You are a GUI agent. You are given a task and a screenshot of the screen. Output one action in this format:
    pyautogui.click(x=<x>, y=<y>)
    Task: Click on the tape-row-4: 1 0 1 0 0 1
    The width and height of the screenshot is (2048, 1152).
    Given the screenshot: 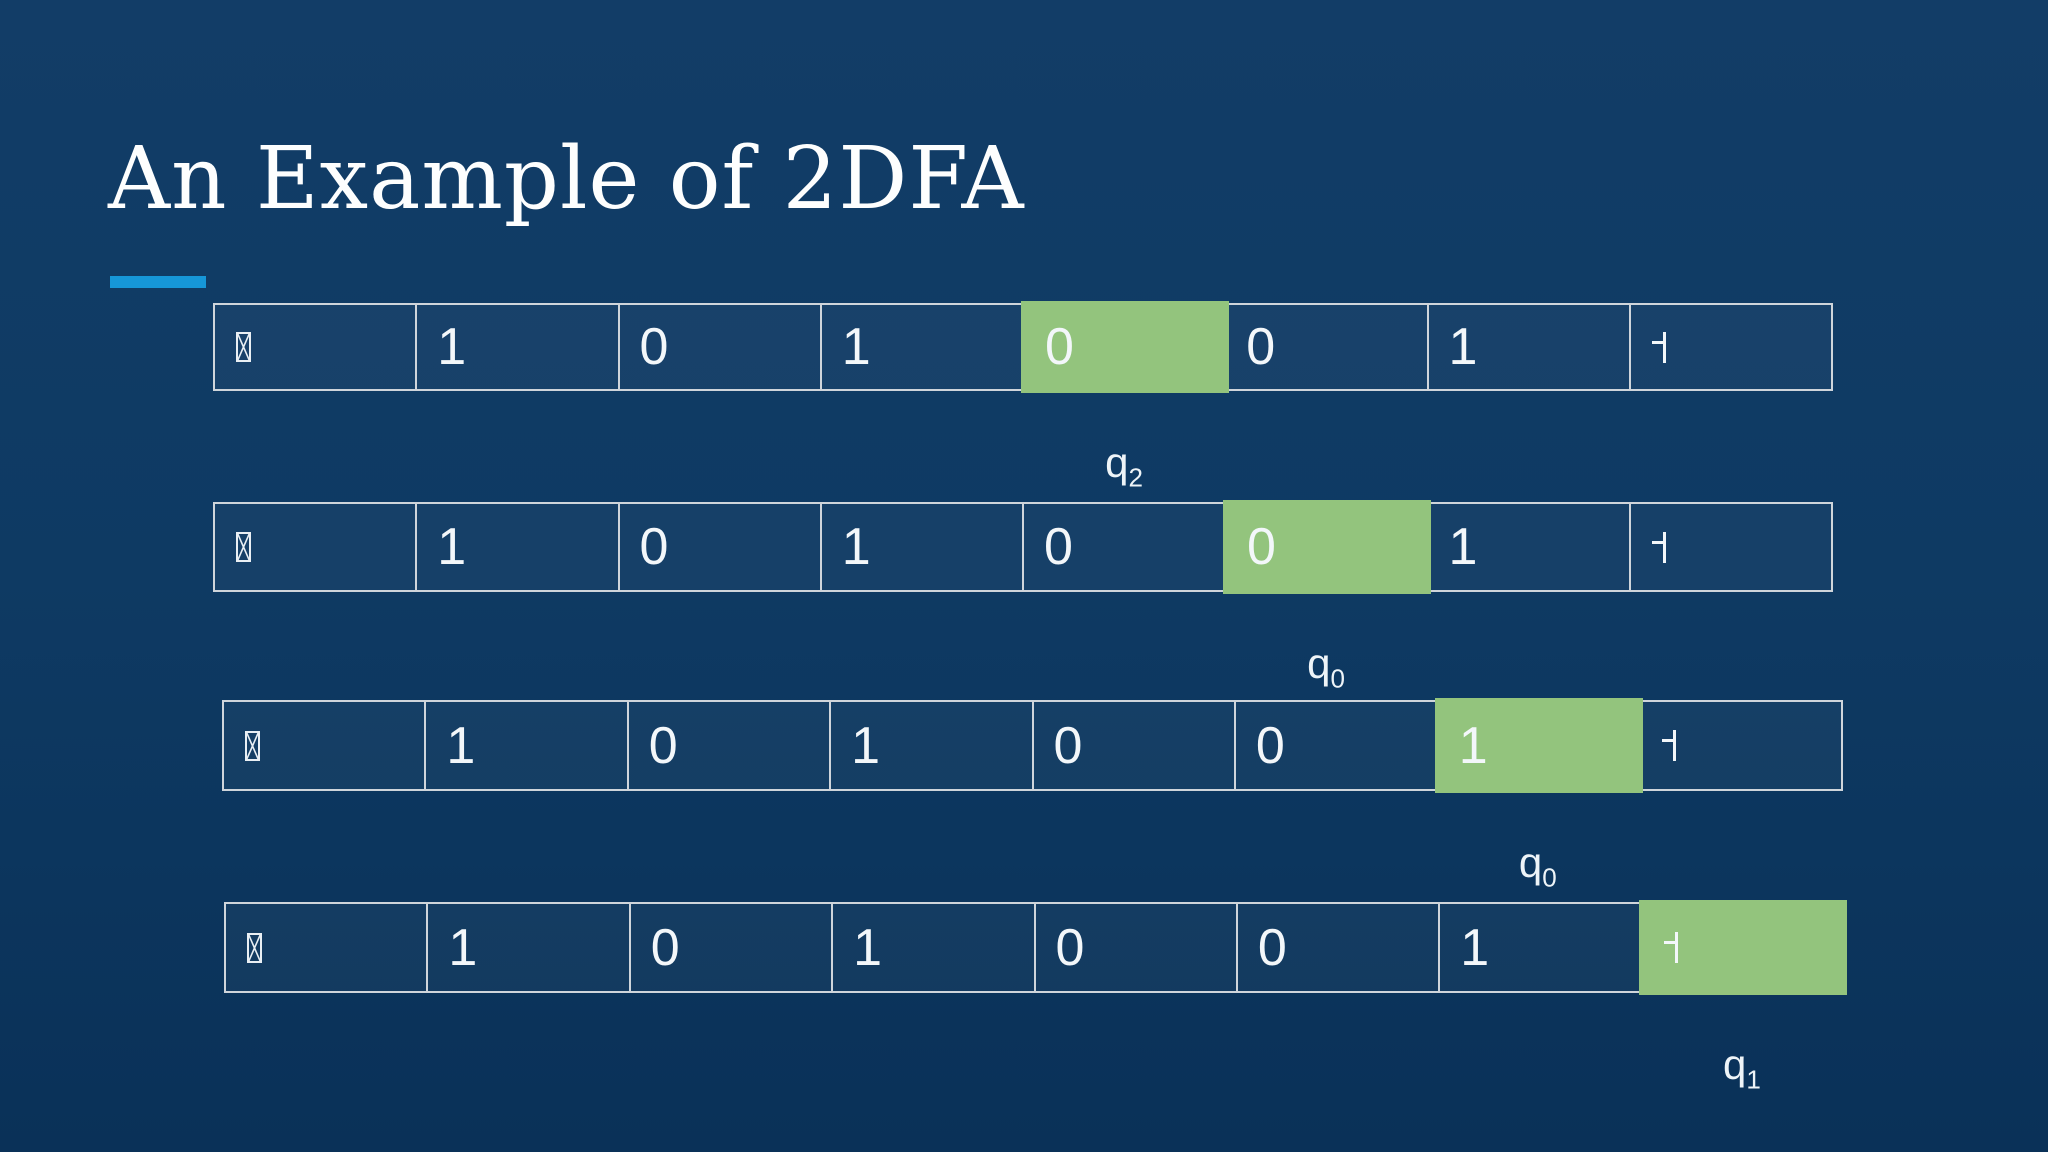 What is the action you would take?
    pyautogui.click(x=1035, y=947)
    